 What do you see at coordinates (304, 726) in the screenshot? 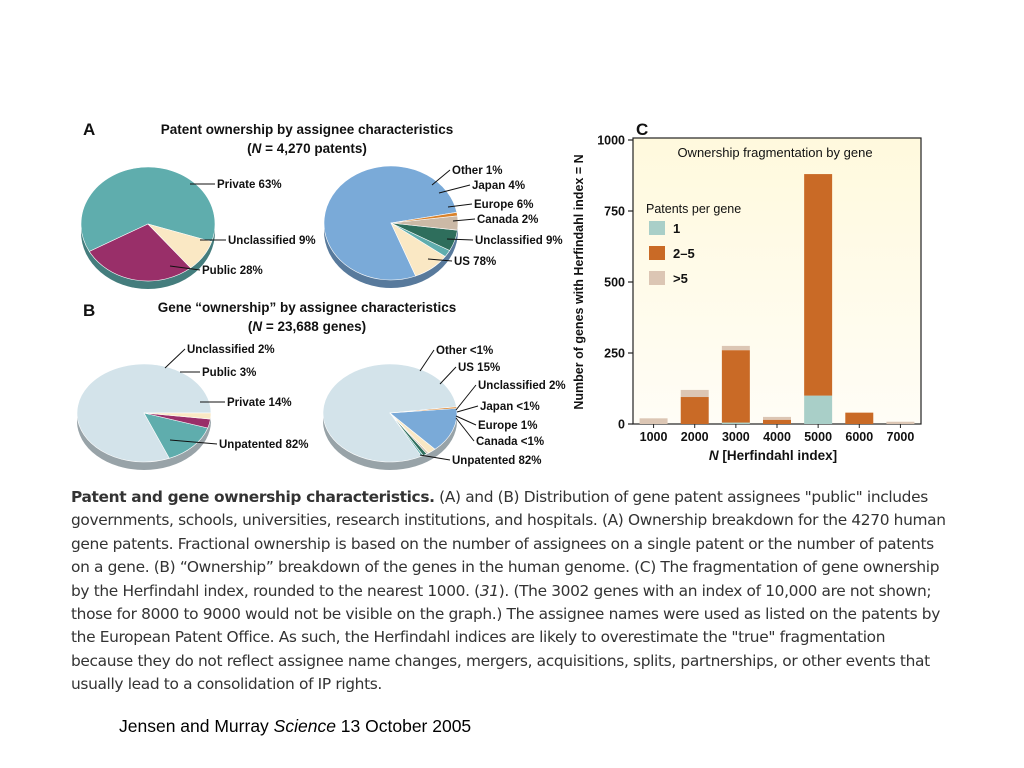
I see `credit-journal: Science` at bounding box center [304, 726].